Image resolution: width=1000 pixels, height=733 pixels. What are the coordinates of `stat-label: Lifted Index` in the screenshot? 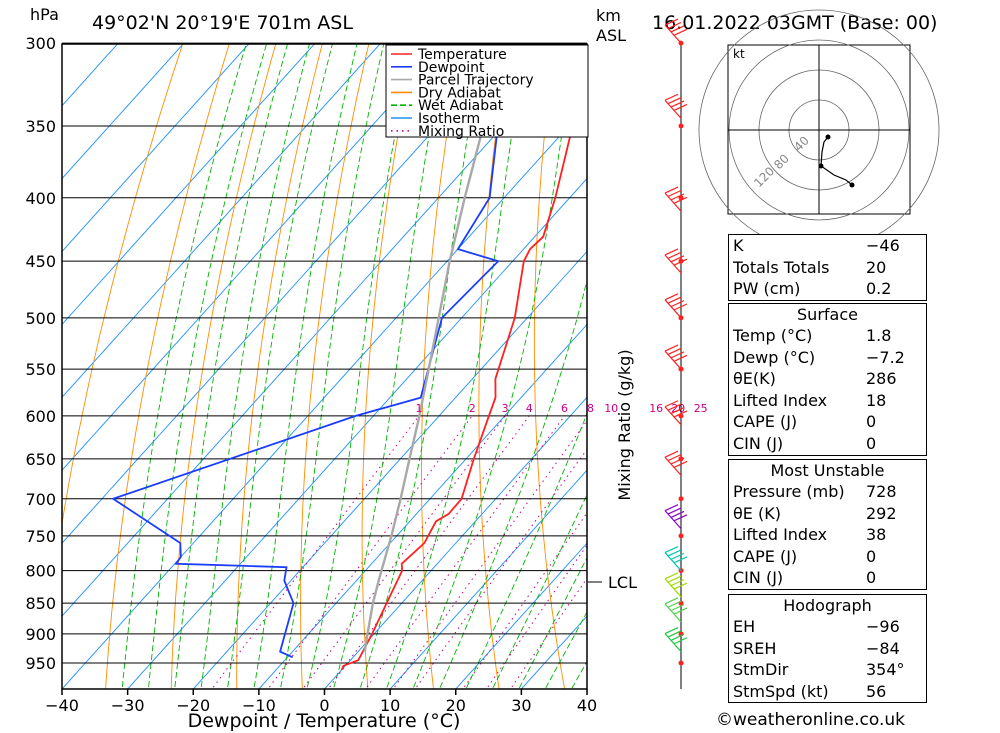 It's located at (780, 400).